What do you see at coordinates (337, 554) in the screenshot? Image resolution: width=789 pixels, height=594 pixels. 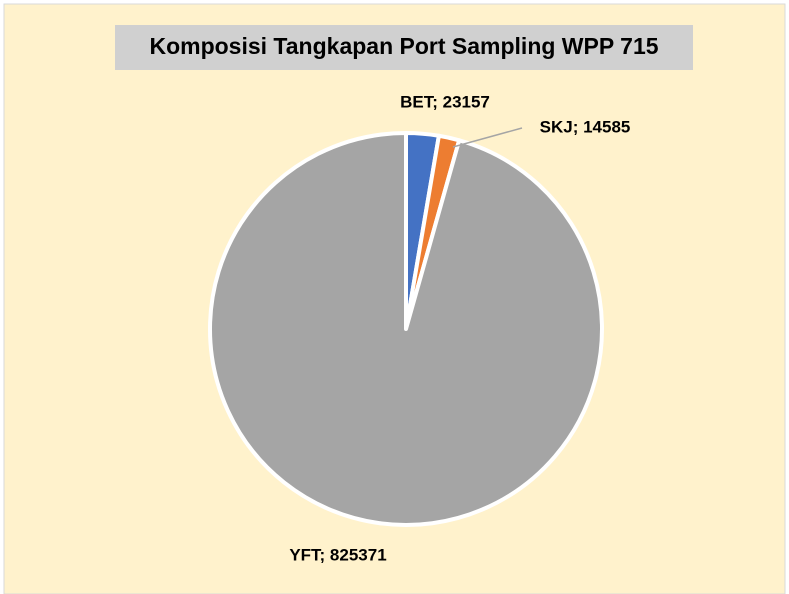 I see `data-label: YFT; 825371` at bounding box center [337, 554].